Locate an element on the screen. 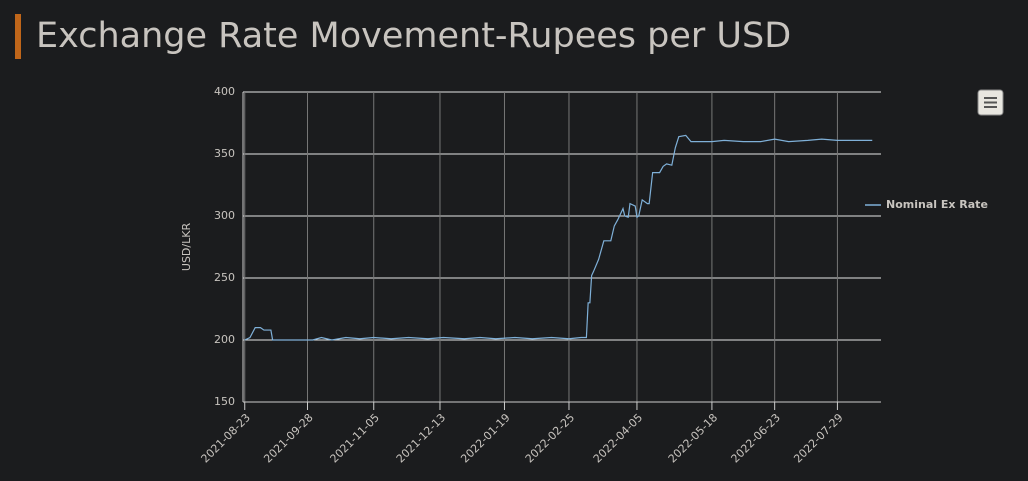  y-tick-label: 300 is located at coordinates (224, 215).